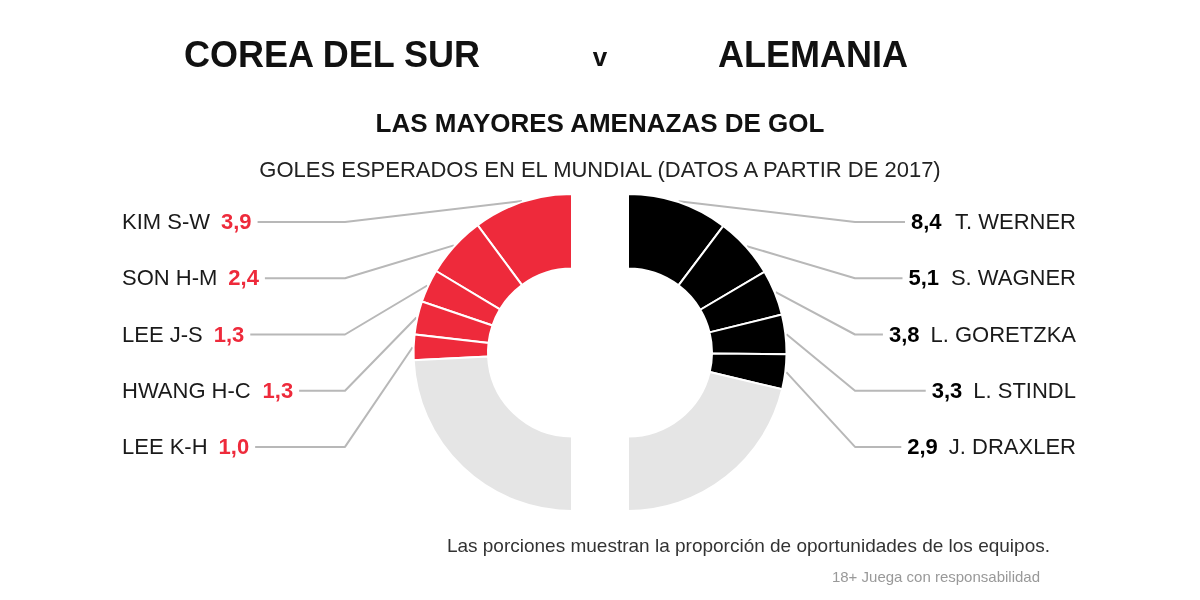 This screenshot has width=1200, height=600. Describe the element at coordinates (935, 576) in the screenshot. I see `text: 18+ Juega con responsabilidad` at that location.